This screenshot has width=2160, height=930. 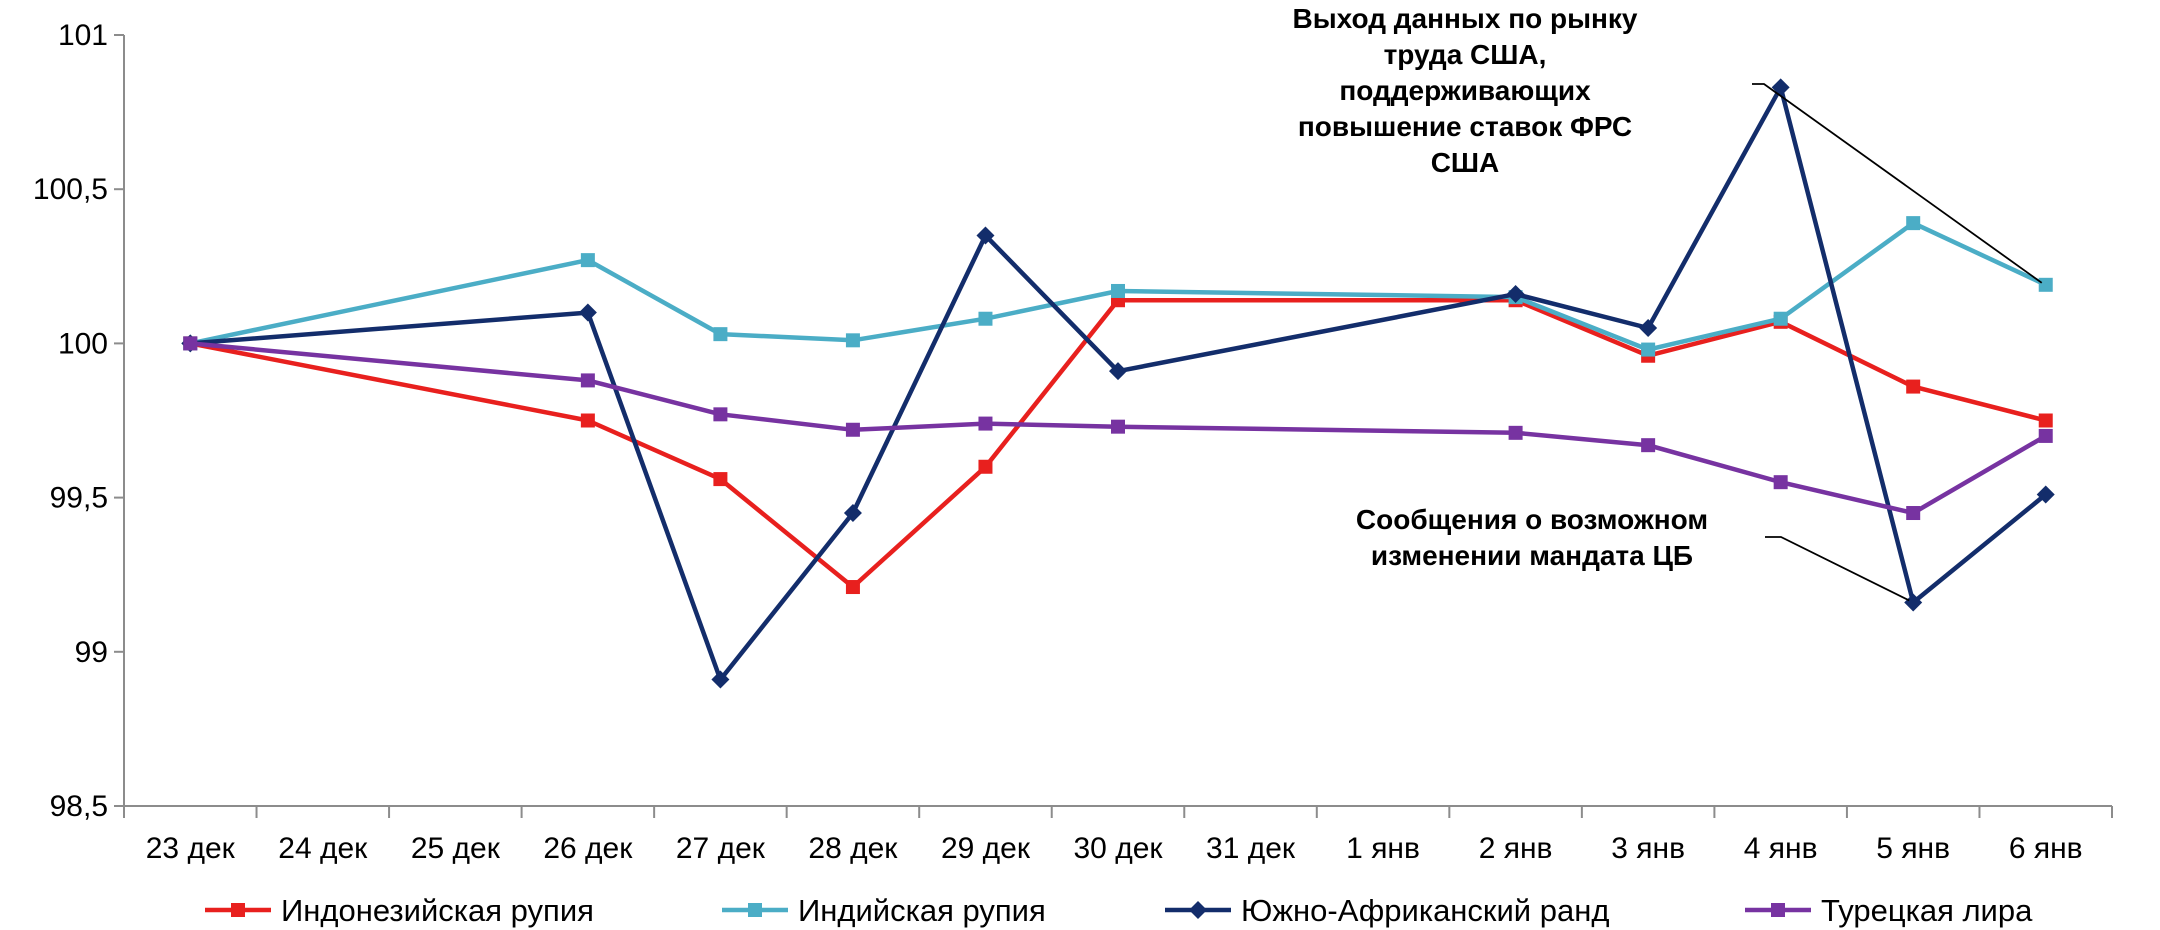 What do you see at coordinates (70, 189) in the screenshot?
I see `y-tick-label: 100,5` at bounding box center [70, 189].